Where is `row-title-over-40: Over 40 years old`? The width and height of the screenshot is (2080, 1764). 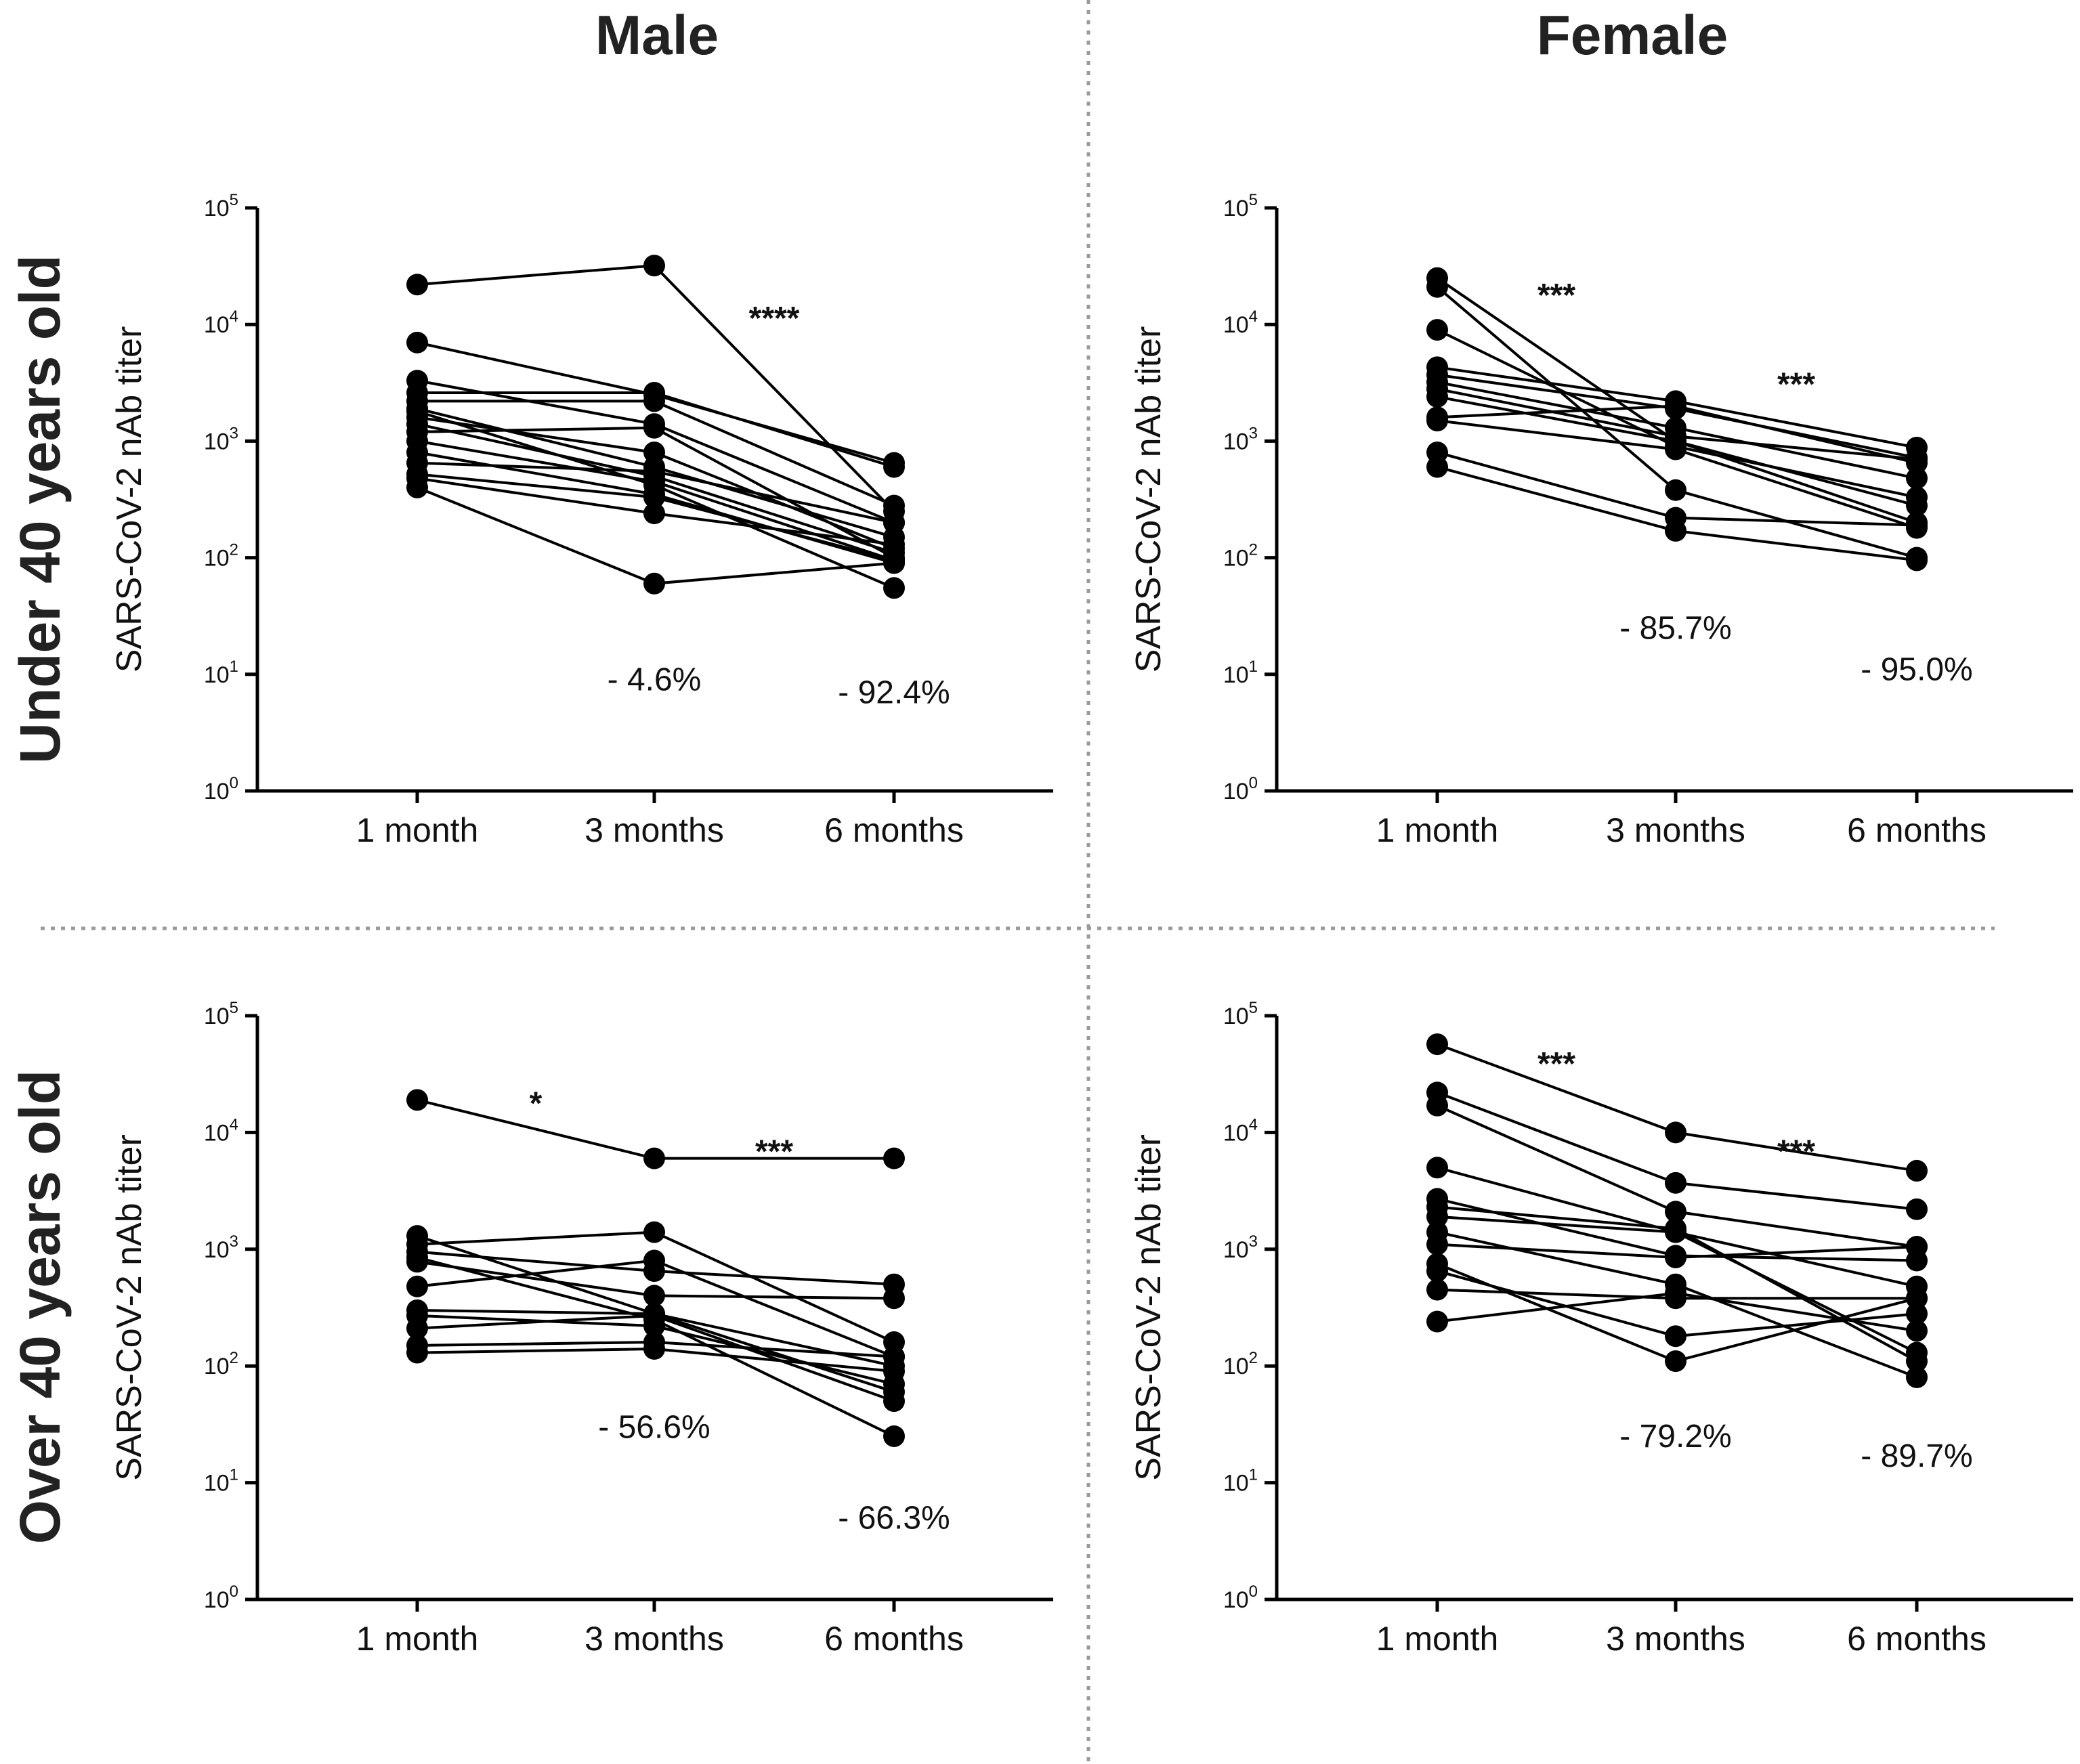 row-title-over-40: Over 40 years old is located at coordinates (40, 1307).